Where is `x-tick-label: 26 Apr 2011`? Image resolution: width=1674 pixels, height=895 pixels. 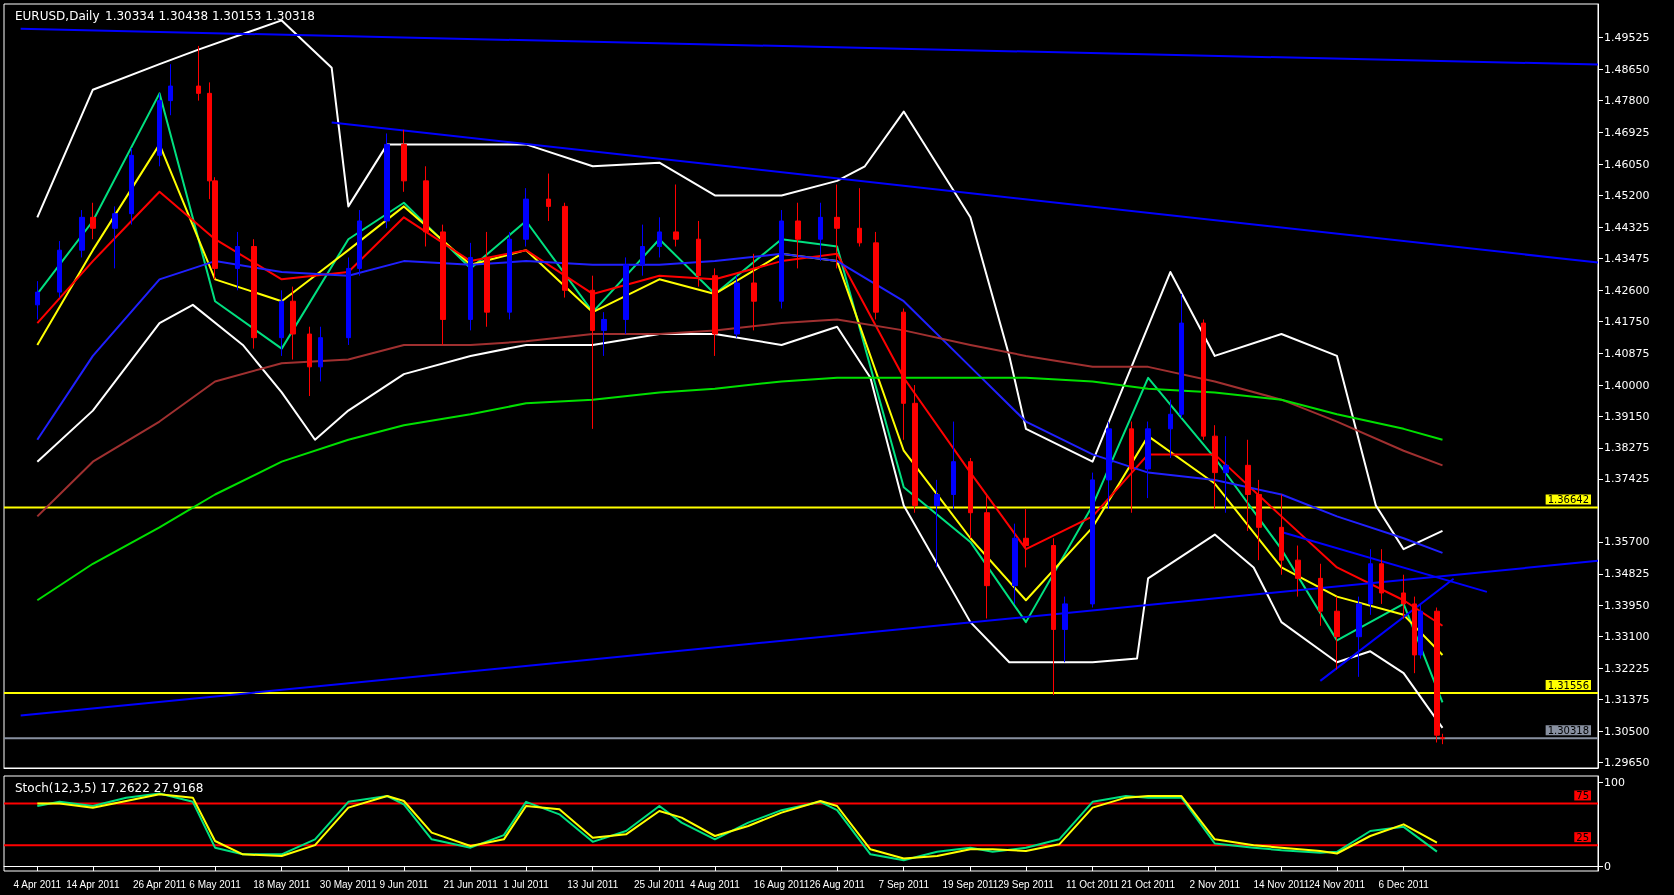
x-tick-label: 26 Apr 2011 is located at coordinates (159, 884).